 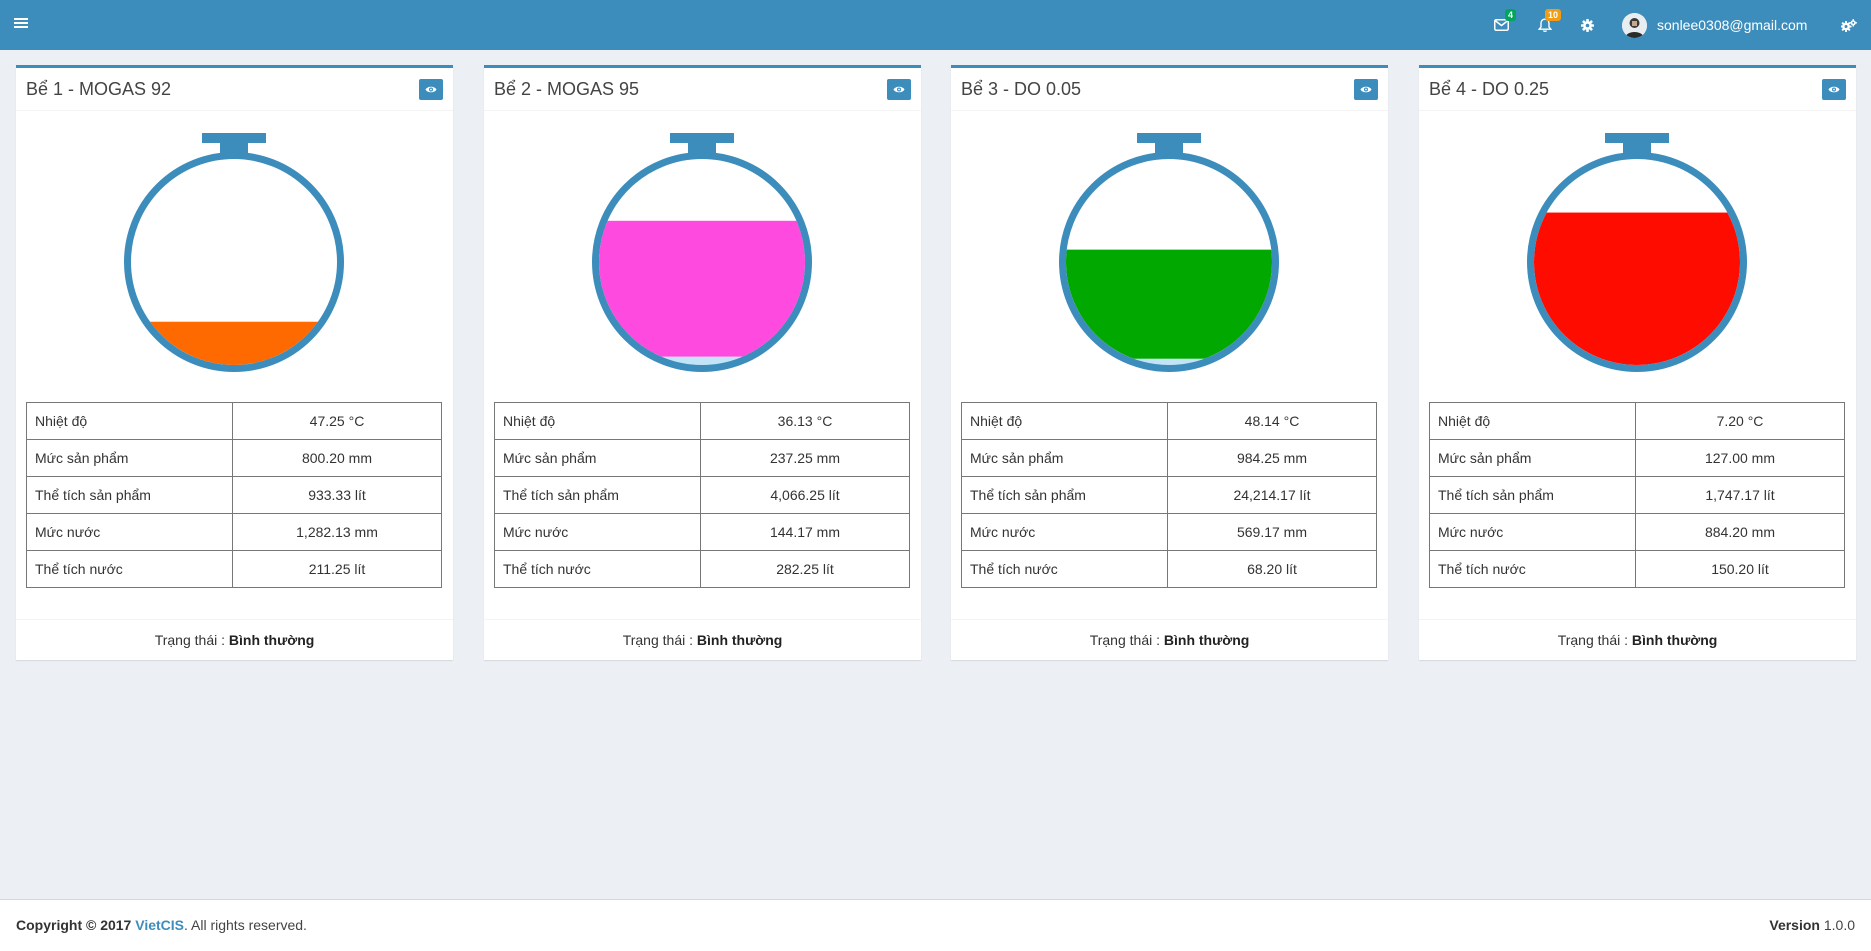 I want to click on bars-icon, so click(x=22, y=25).